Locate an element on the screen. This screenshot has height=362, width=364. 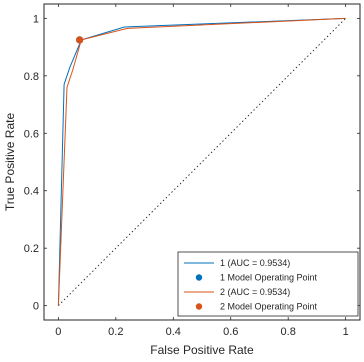
y-tick-label: 0.4 is located at coordinates (31, 192).